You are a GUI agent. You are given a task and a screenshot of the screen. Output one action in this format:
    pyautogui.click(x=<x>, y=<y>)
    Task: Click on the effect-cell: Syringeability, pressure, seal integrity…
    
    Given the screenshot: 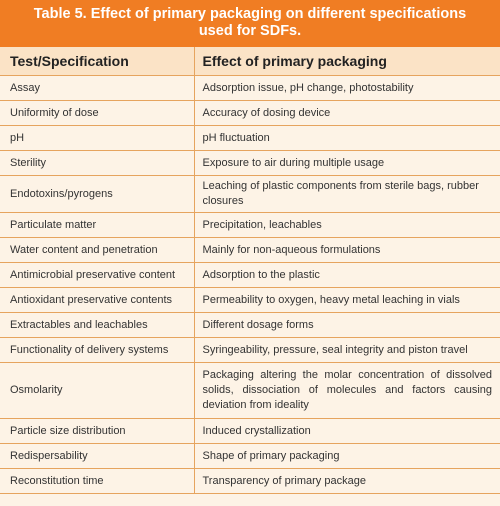 What is the action you would take?
    pyautogui.click(x=346, y=350)
    